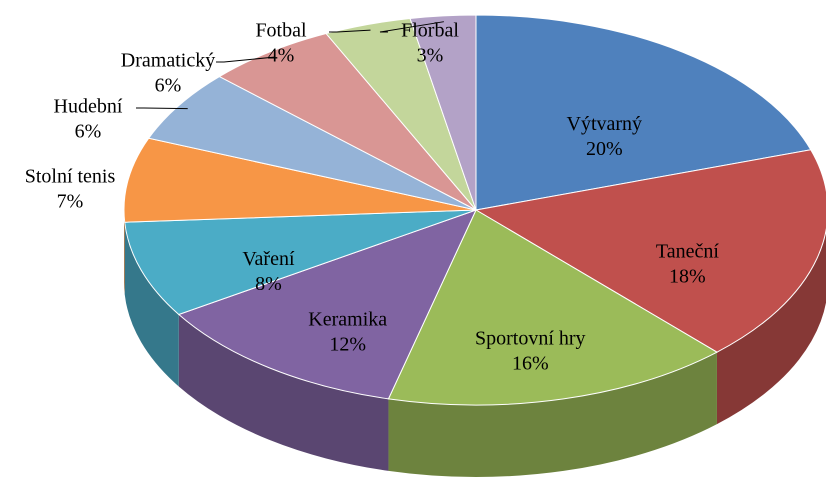 This screenshot has height=483, width=826. I want to click on data-label-name: Výtvarný, so click(605, 124).